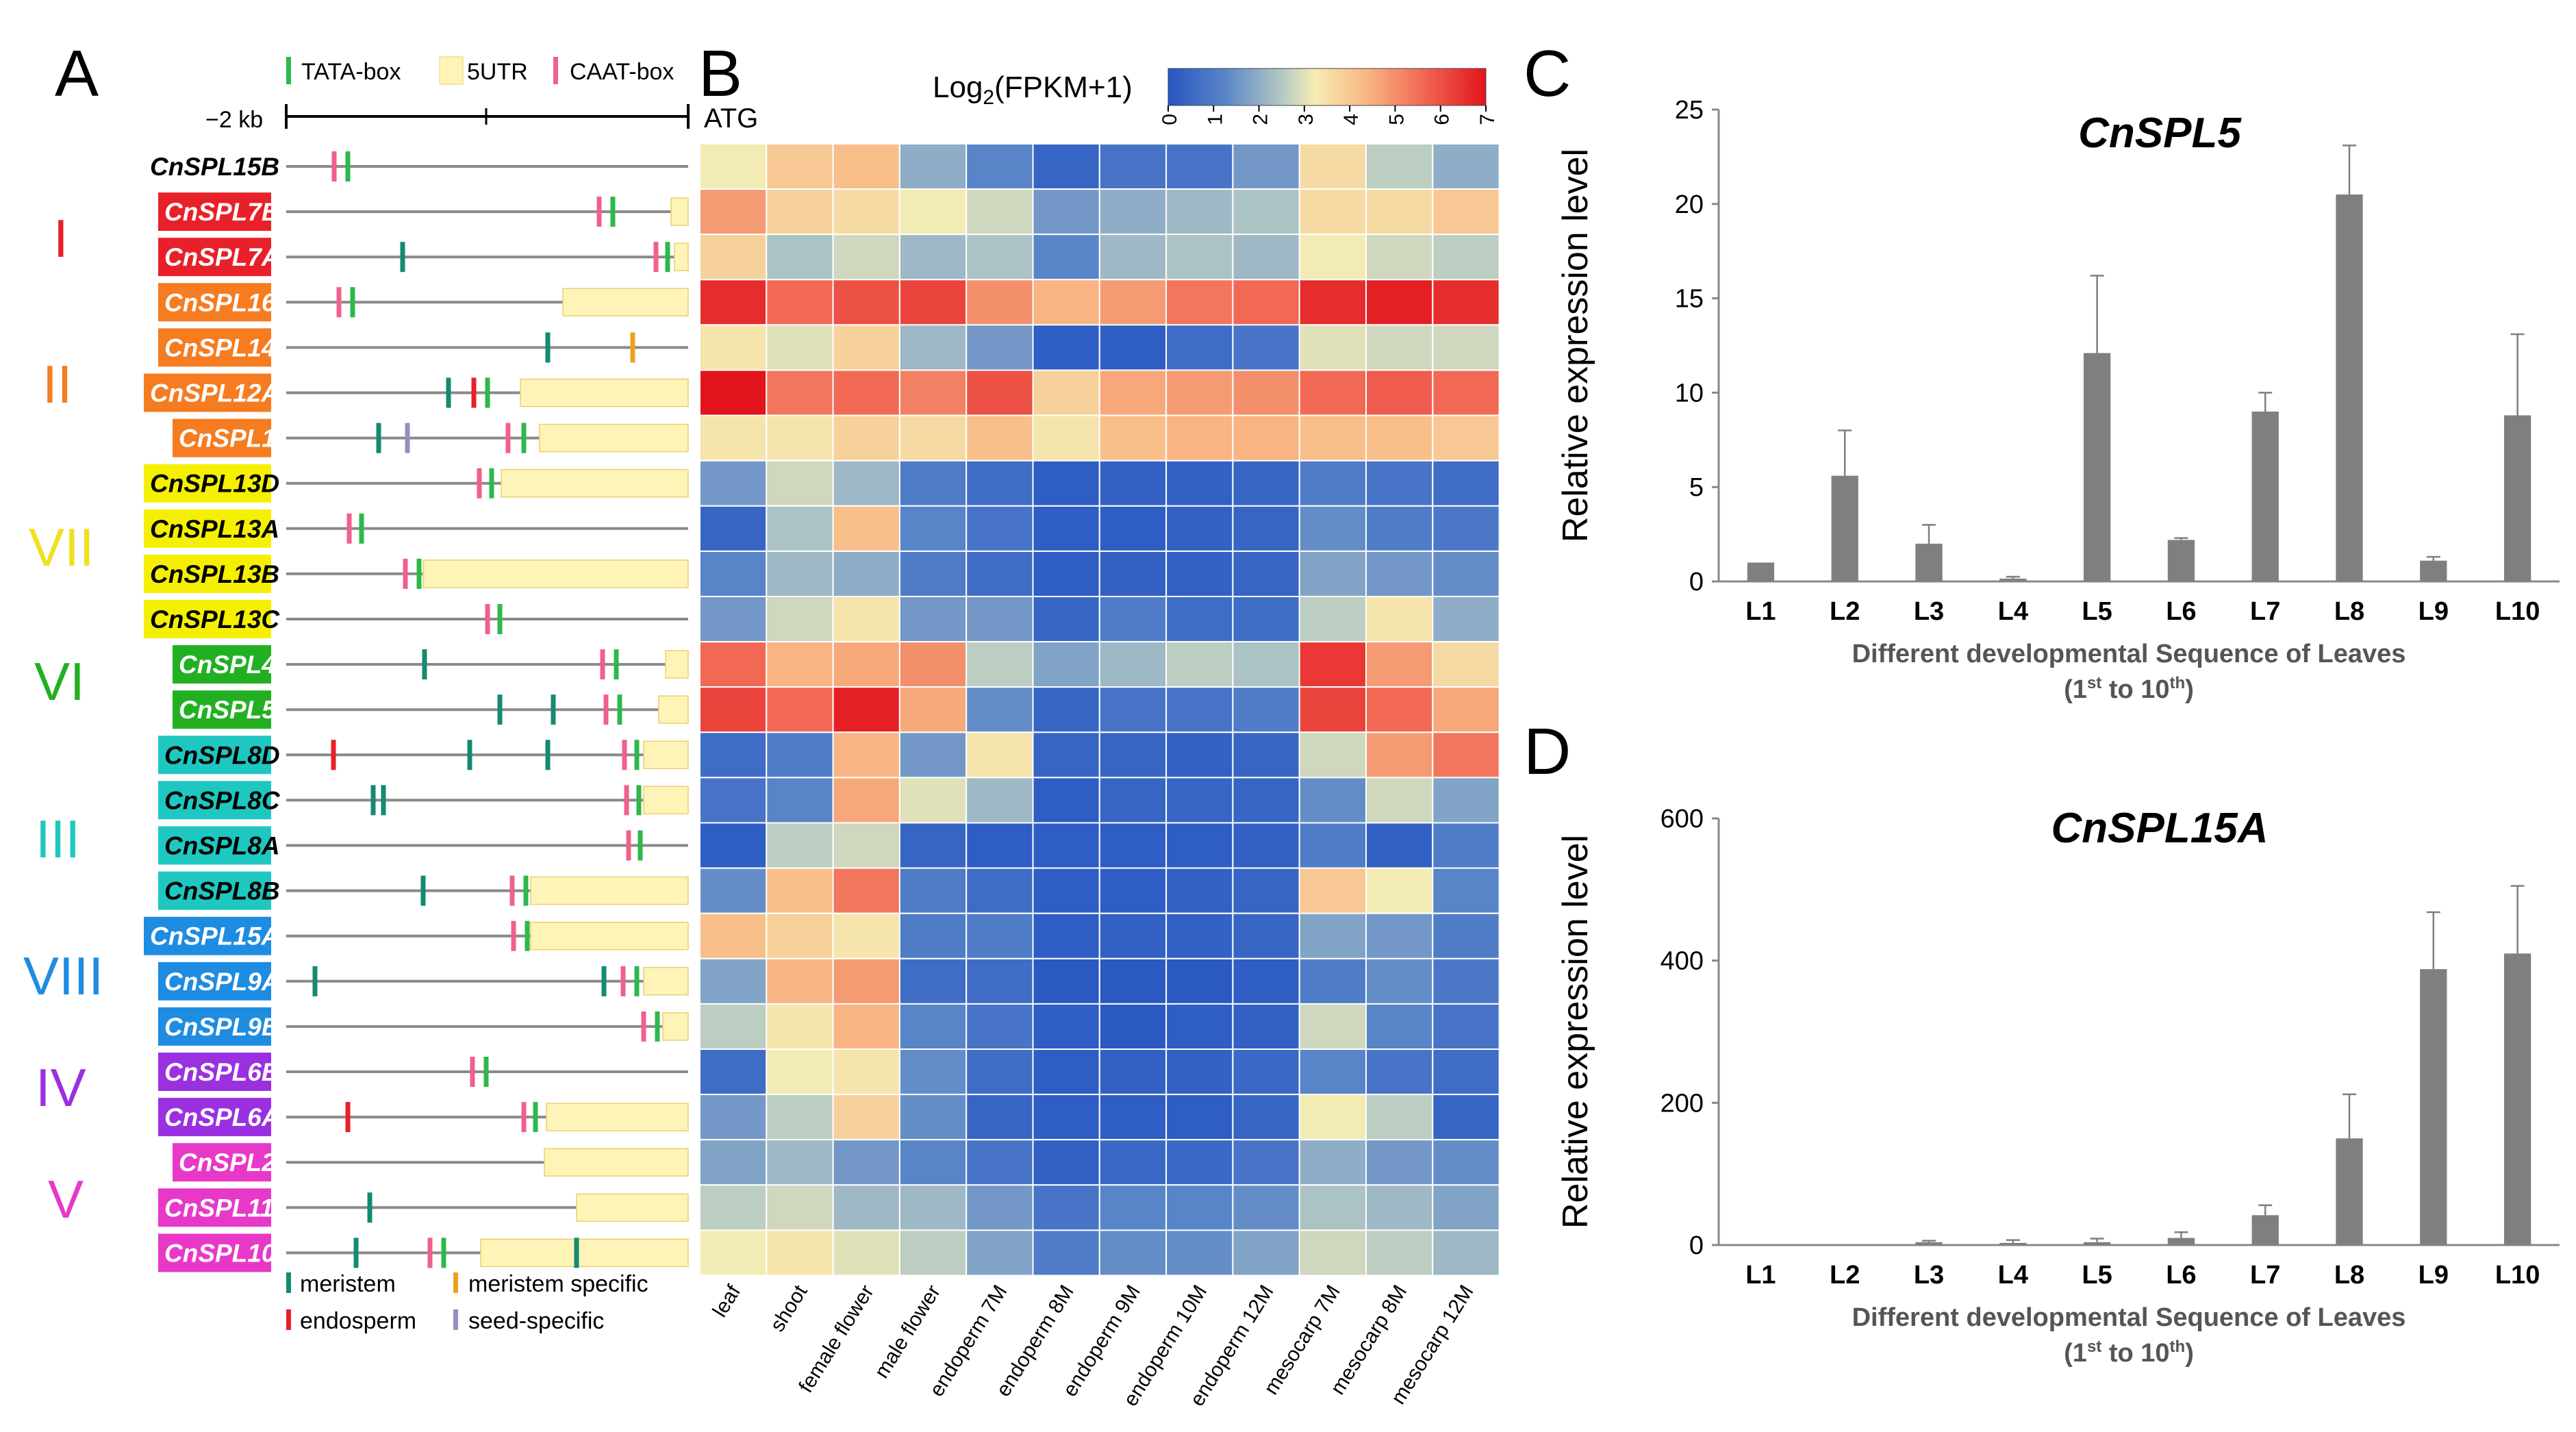  I want to click on panel-letter-a: A, so click(77, 73).